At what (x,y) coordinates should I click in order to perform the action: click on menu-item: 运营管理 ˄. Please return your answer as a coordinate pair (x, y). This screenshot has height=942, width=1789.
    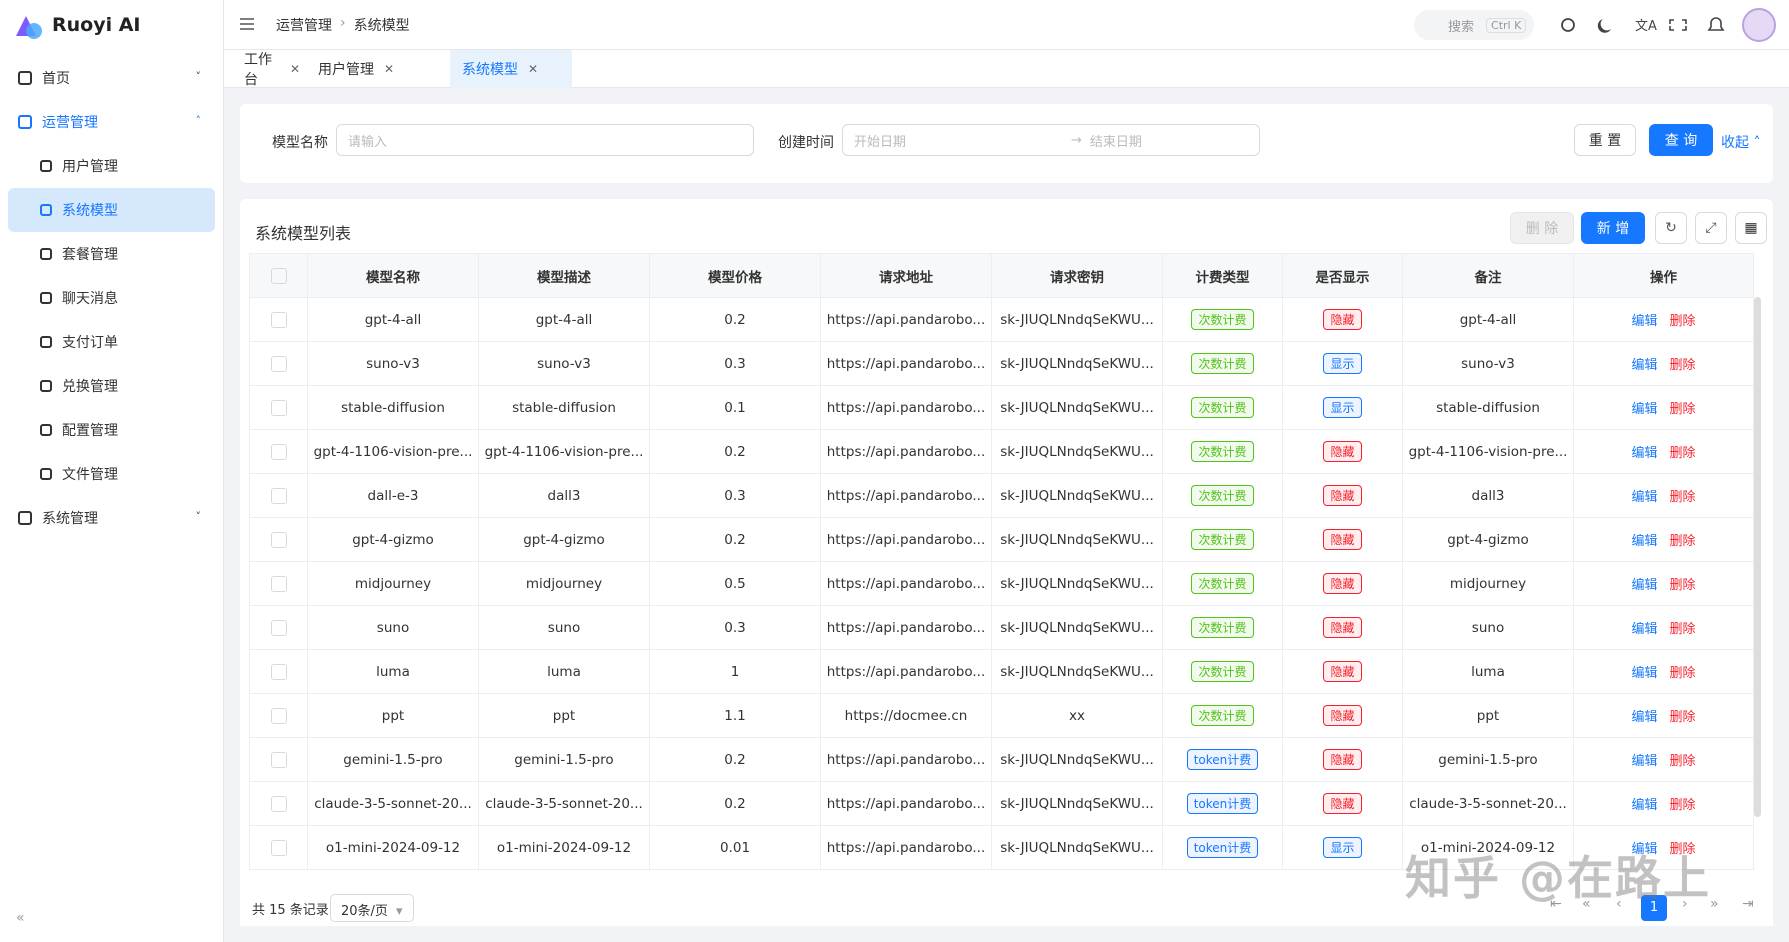
    Looking at the image, I should click on (111, 122).